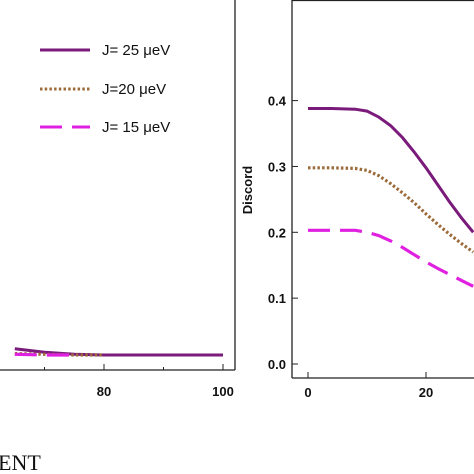 This screenshot has height=474, width=474. I want to click on right-y-axis-label: Discord, so click(247, 190).